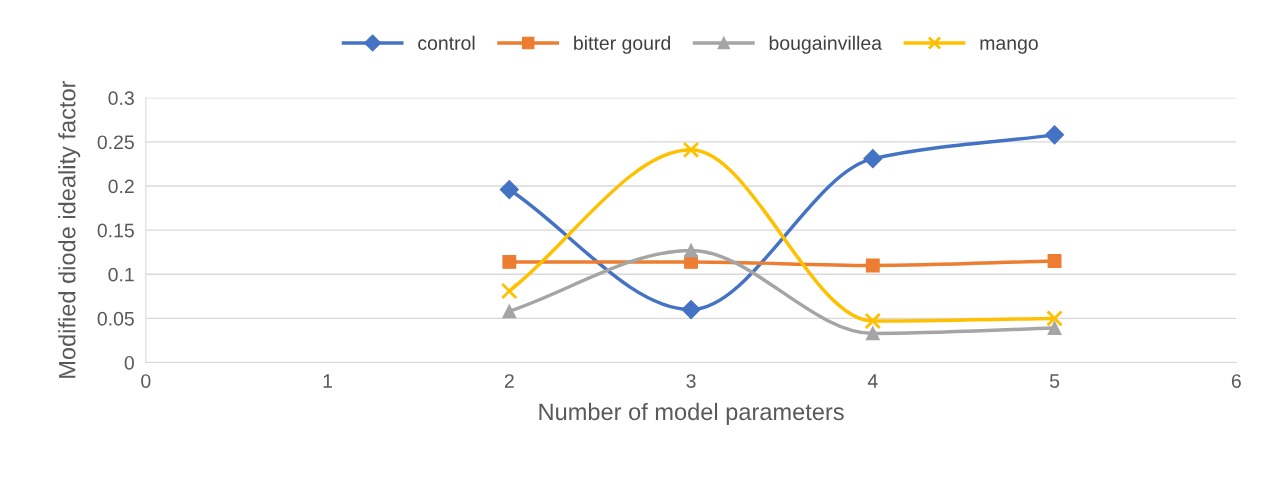 Image resolution: width=1268 pixels, height=477 pixels. Describe the element at coordinates (1054, 381) in the screenshot. I see `x-tick-label: 5` at that location.